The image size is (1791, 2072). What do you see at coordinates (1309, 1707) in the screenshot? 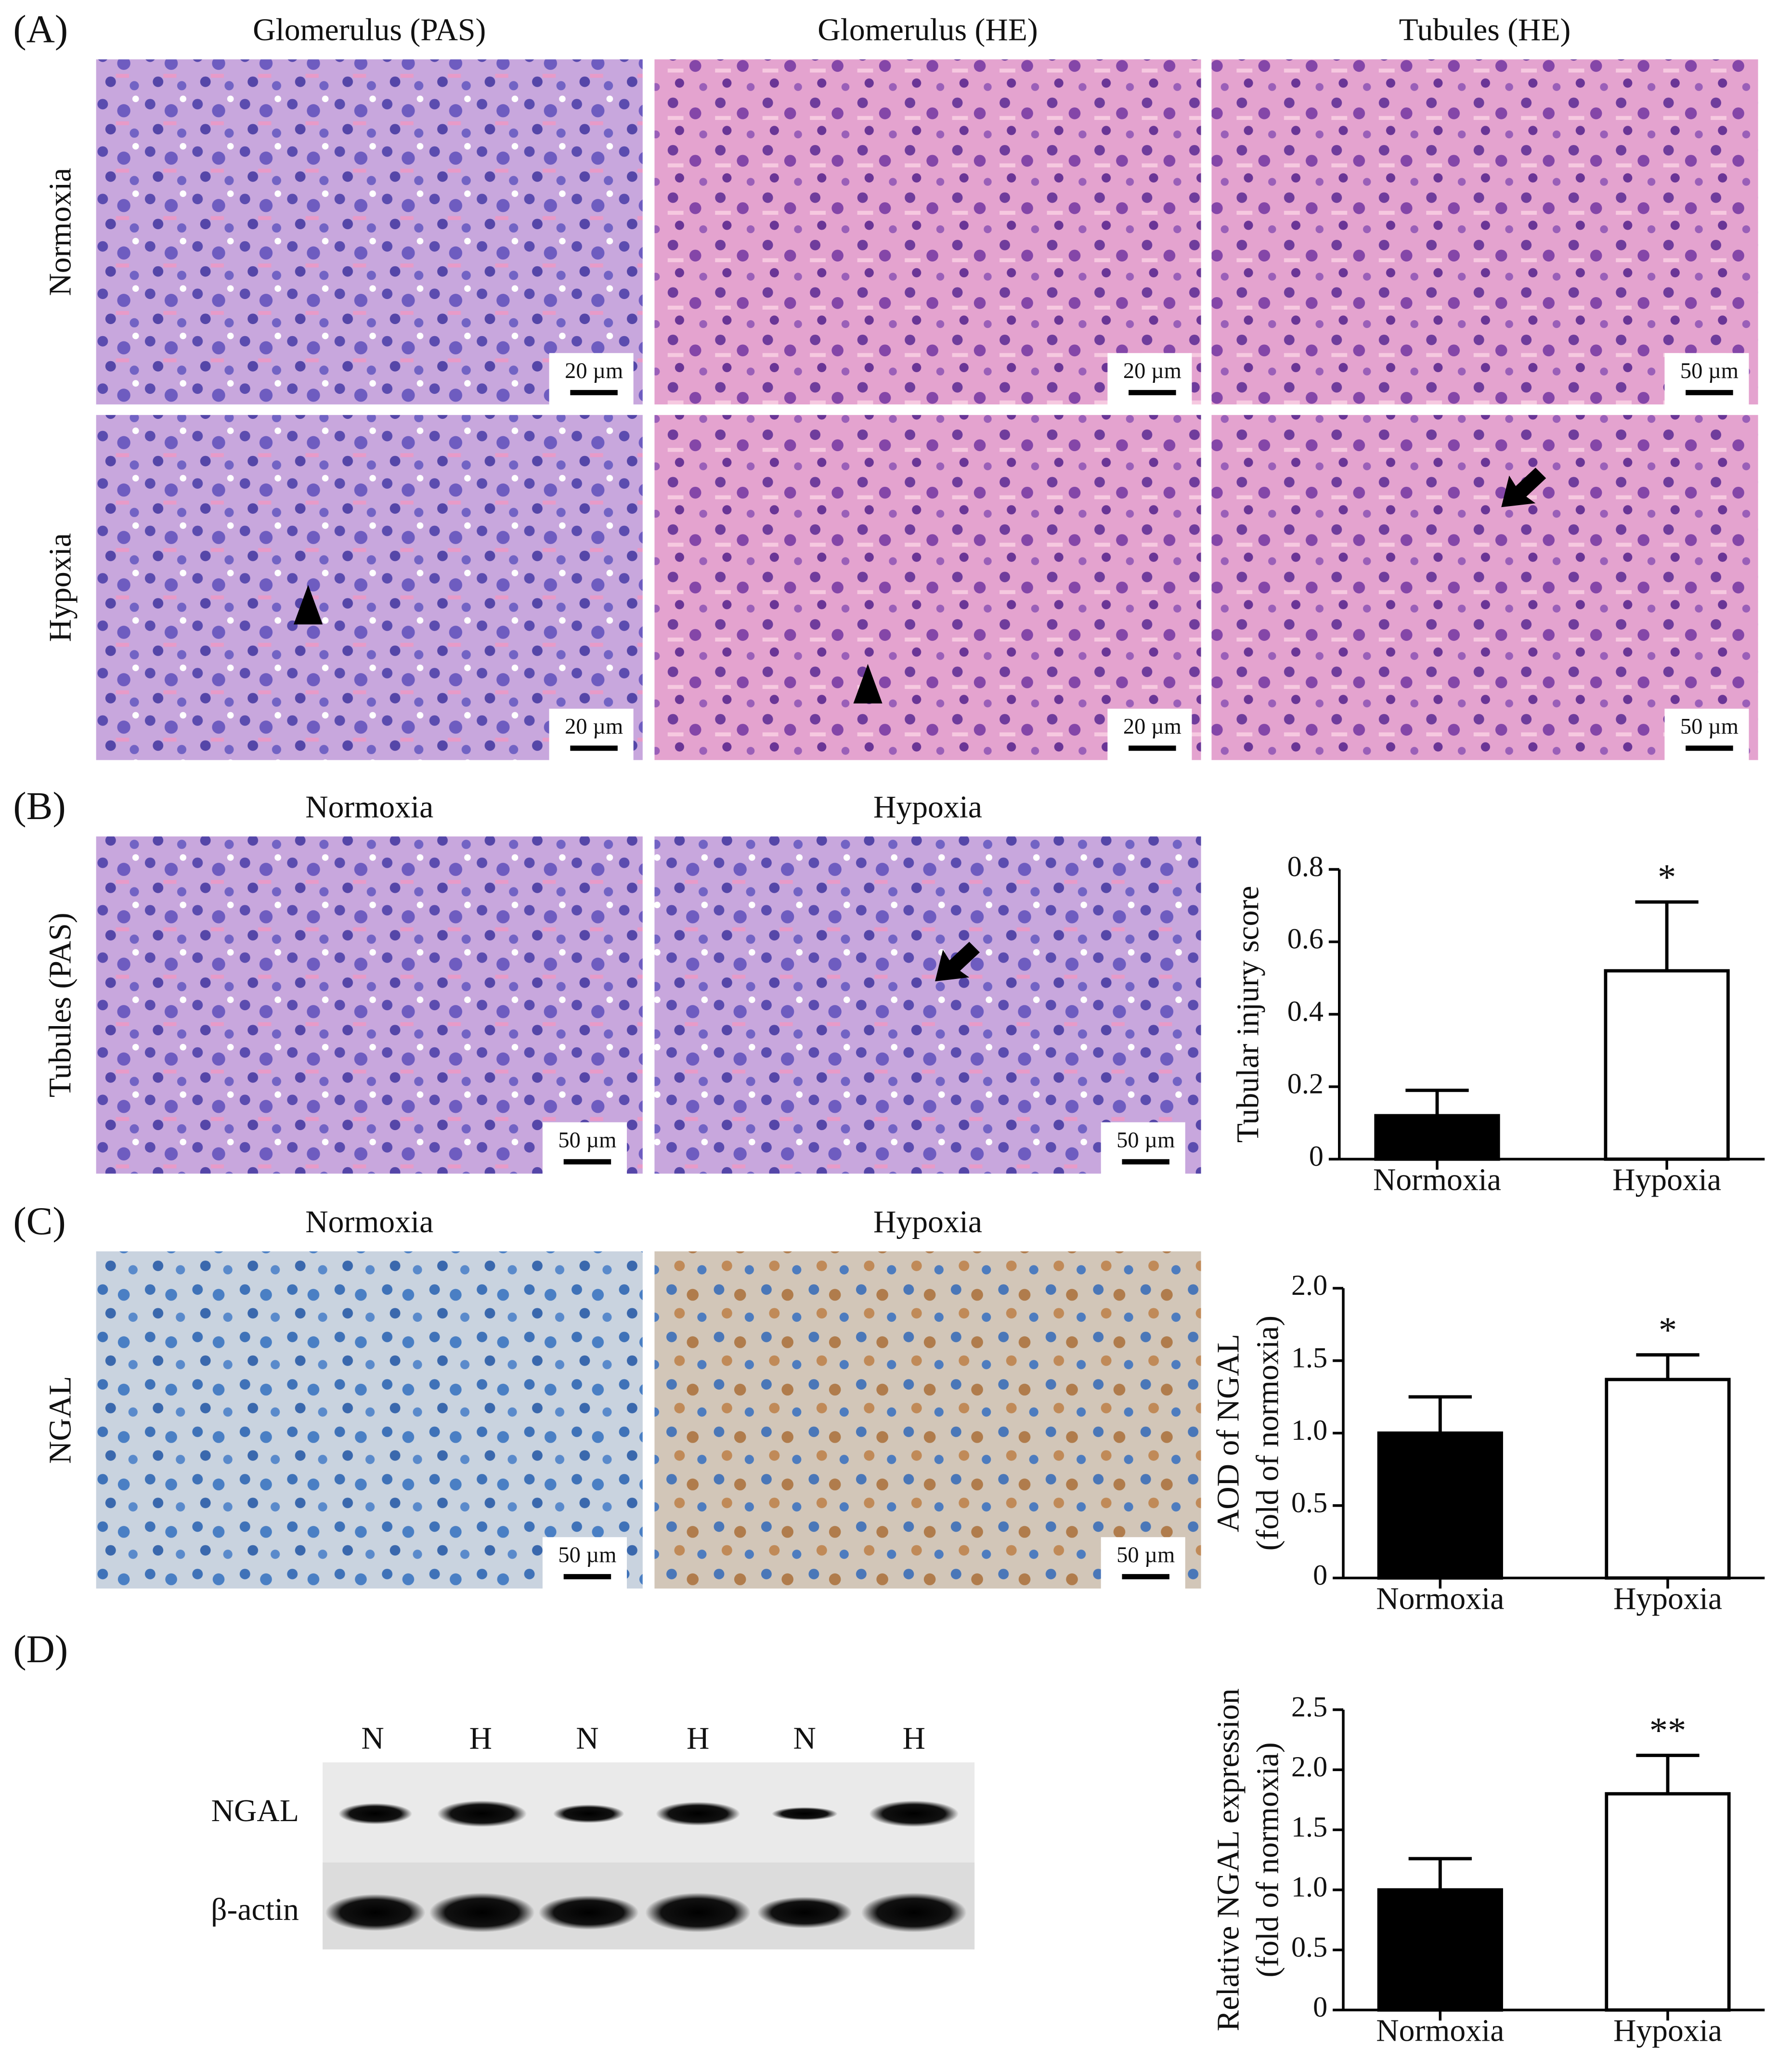
I see `y-tick-label: 2.5` at bounding box center [1309, 1707].